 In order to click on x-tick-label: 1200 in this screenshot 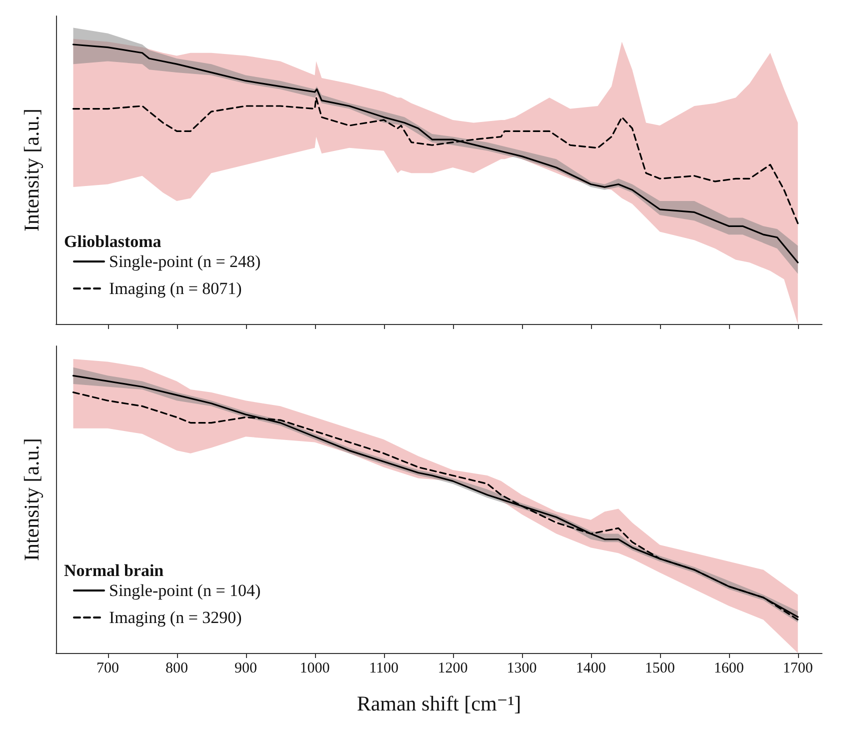, I will do `click(453, 668)`.